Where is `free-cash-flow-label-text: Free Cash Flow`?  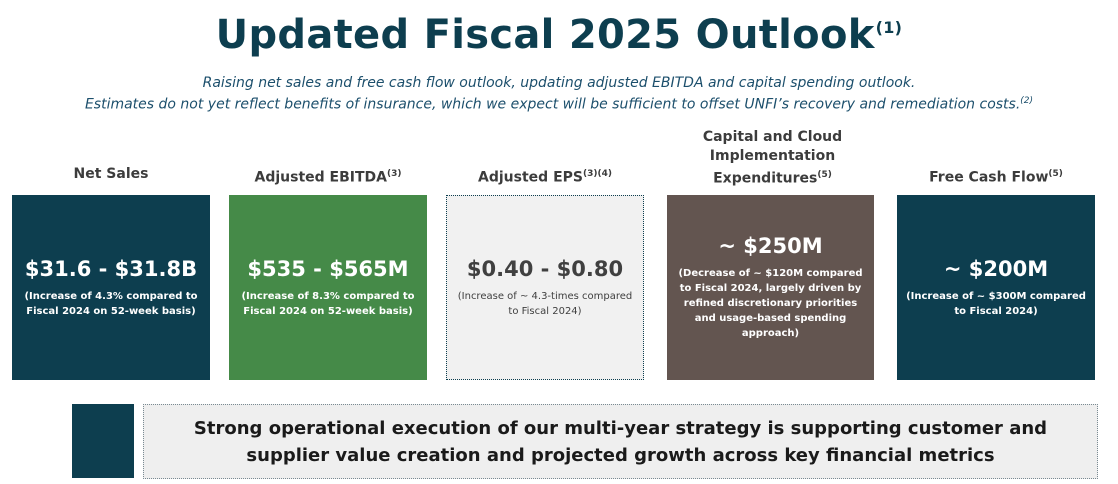
free-cash-flow-label-text: Free Cash Flow is located at coordinates (989, 177).